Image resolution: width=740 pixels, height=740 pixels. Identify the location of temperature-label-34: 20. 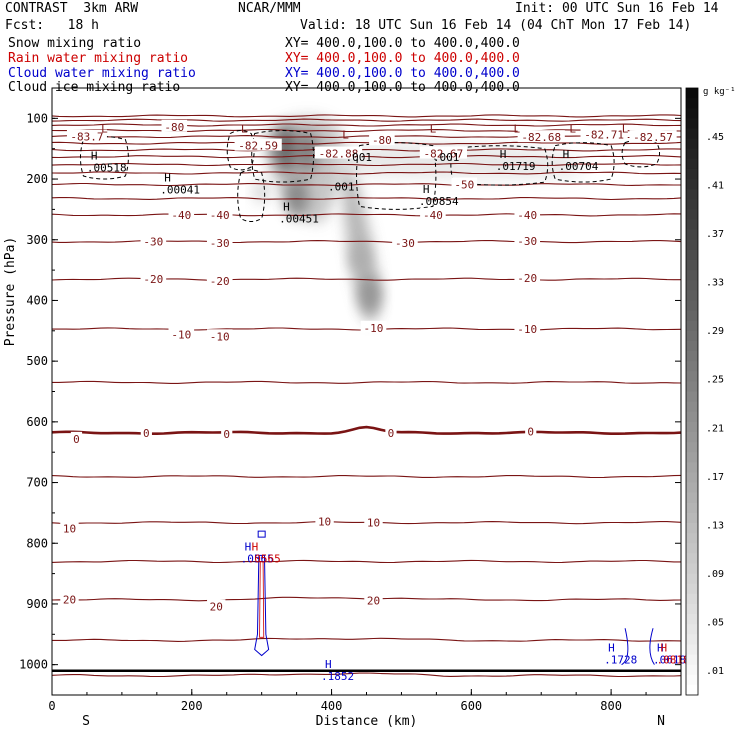
(216, 606).